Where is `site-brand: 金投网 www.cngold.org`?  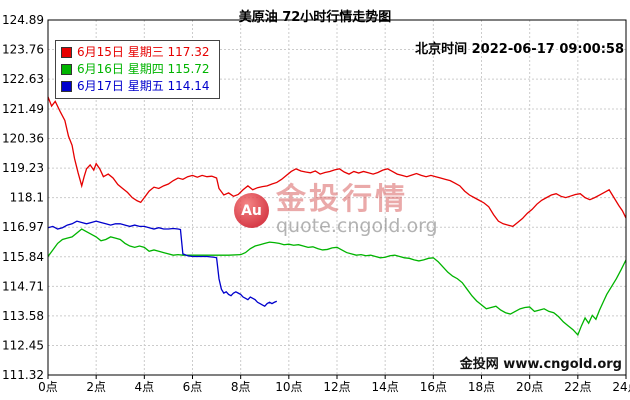 site-brand: 金投网 www.cngold.org is located at coordinates (540, 364).